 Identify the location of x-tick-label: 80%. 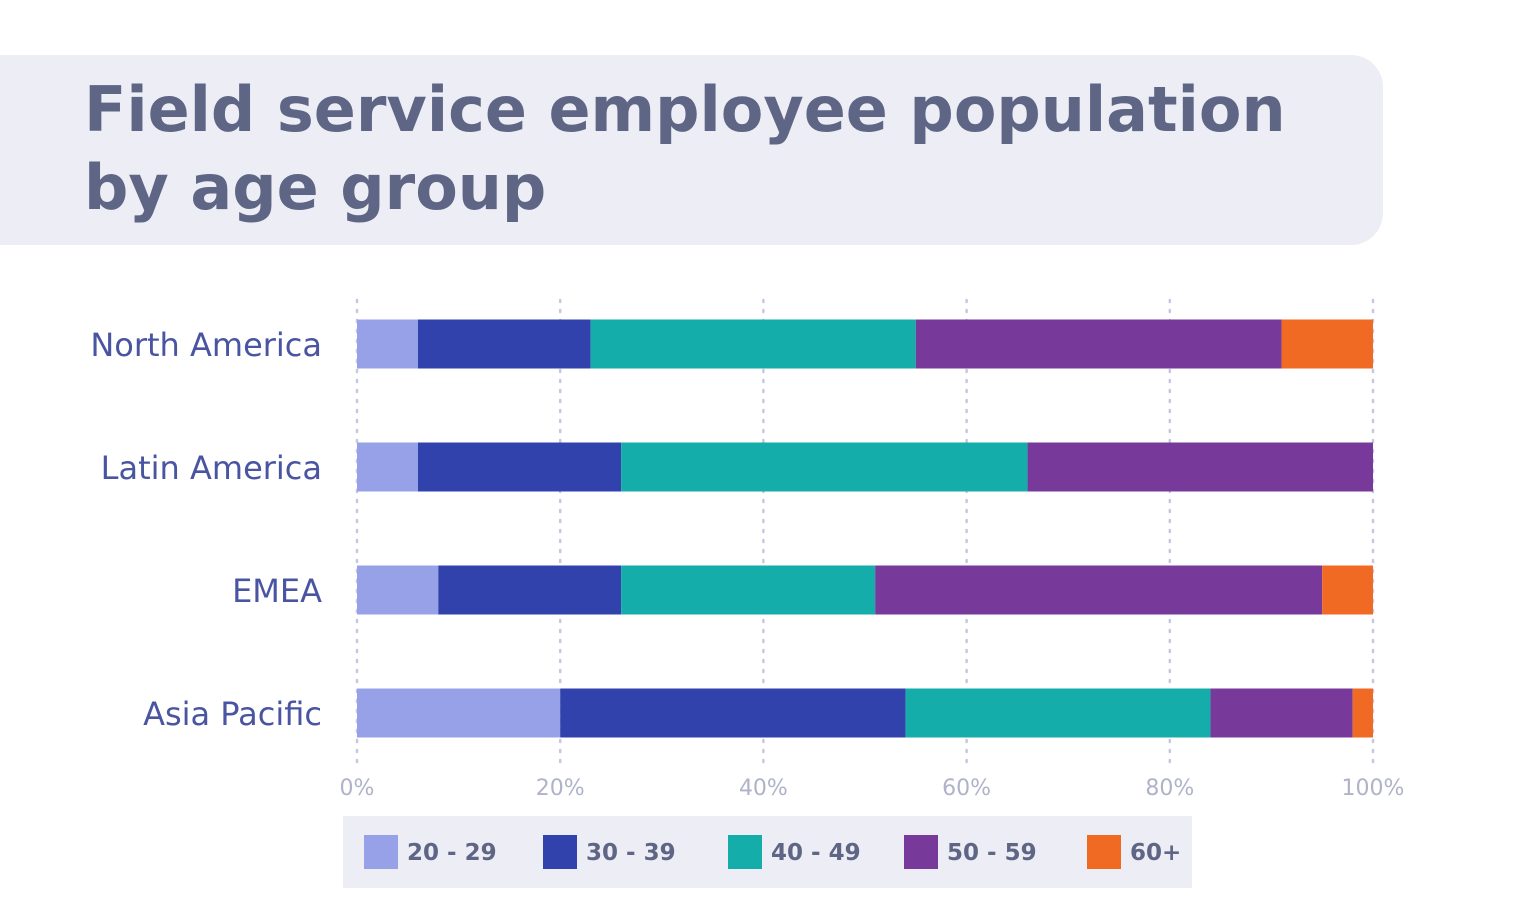
(1169, 788).